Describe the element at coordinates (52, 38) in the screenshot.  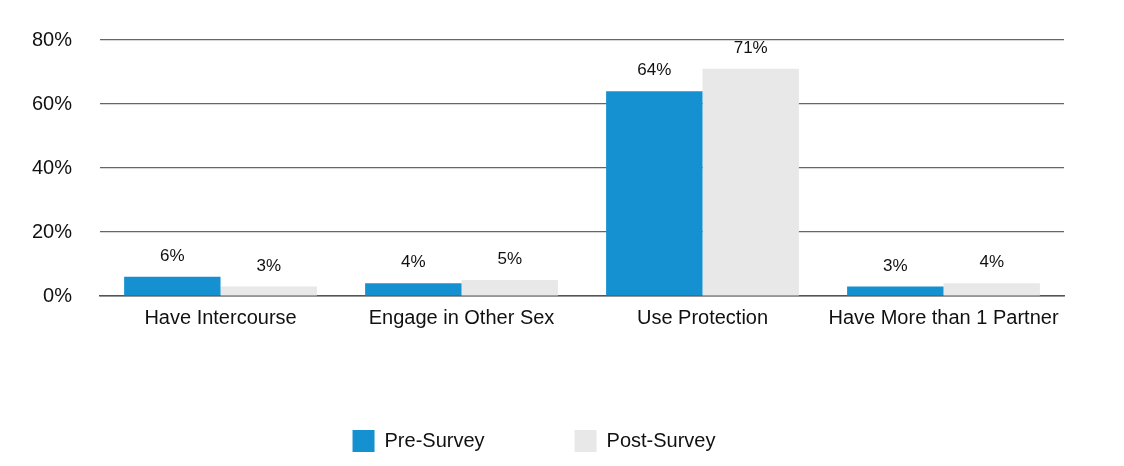
I see `y-tick-label: 80%` at that location.